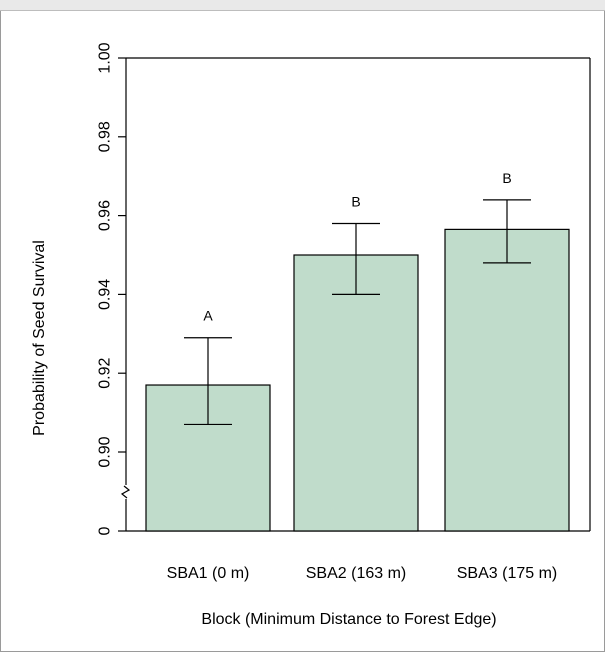 This screenshot has width=605, height=652. What do you see at coordinates (125, 492) in the screenshot?
I see `y-axis-break-mark` at bounding box center [125, 492].